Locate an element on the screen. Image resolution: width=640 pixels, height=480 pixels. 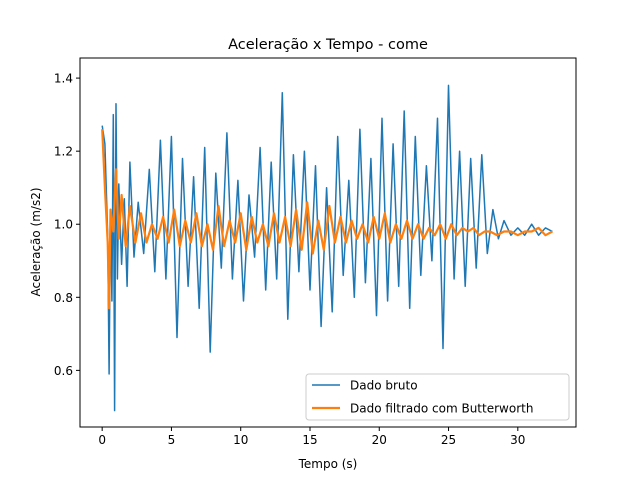
legend-label-raw: Dado bruto is located at coordinates (384, 386).